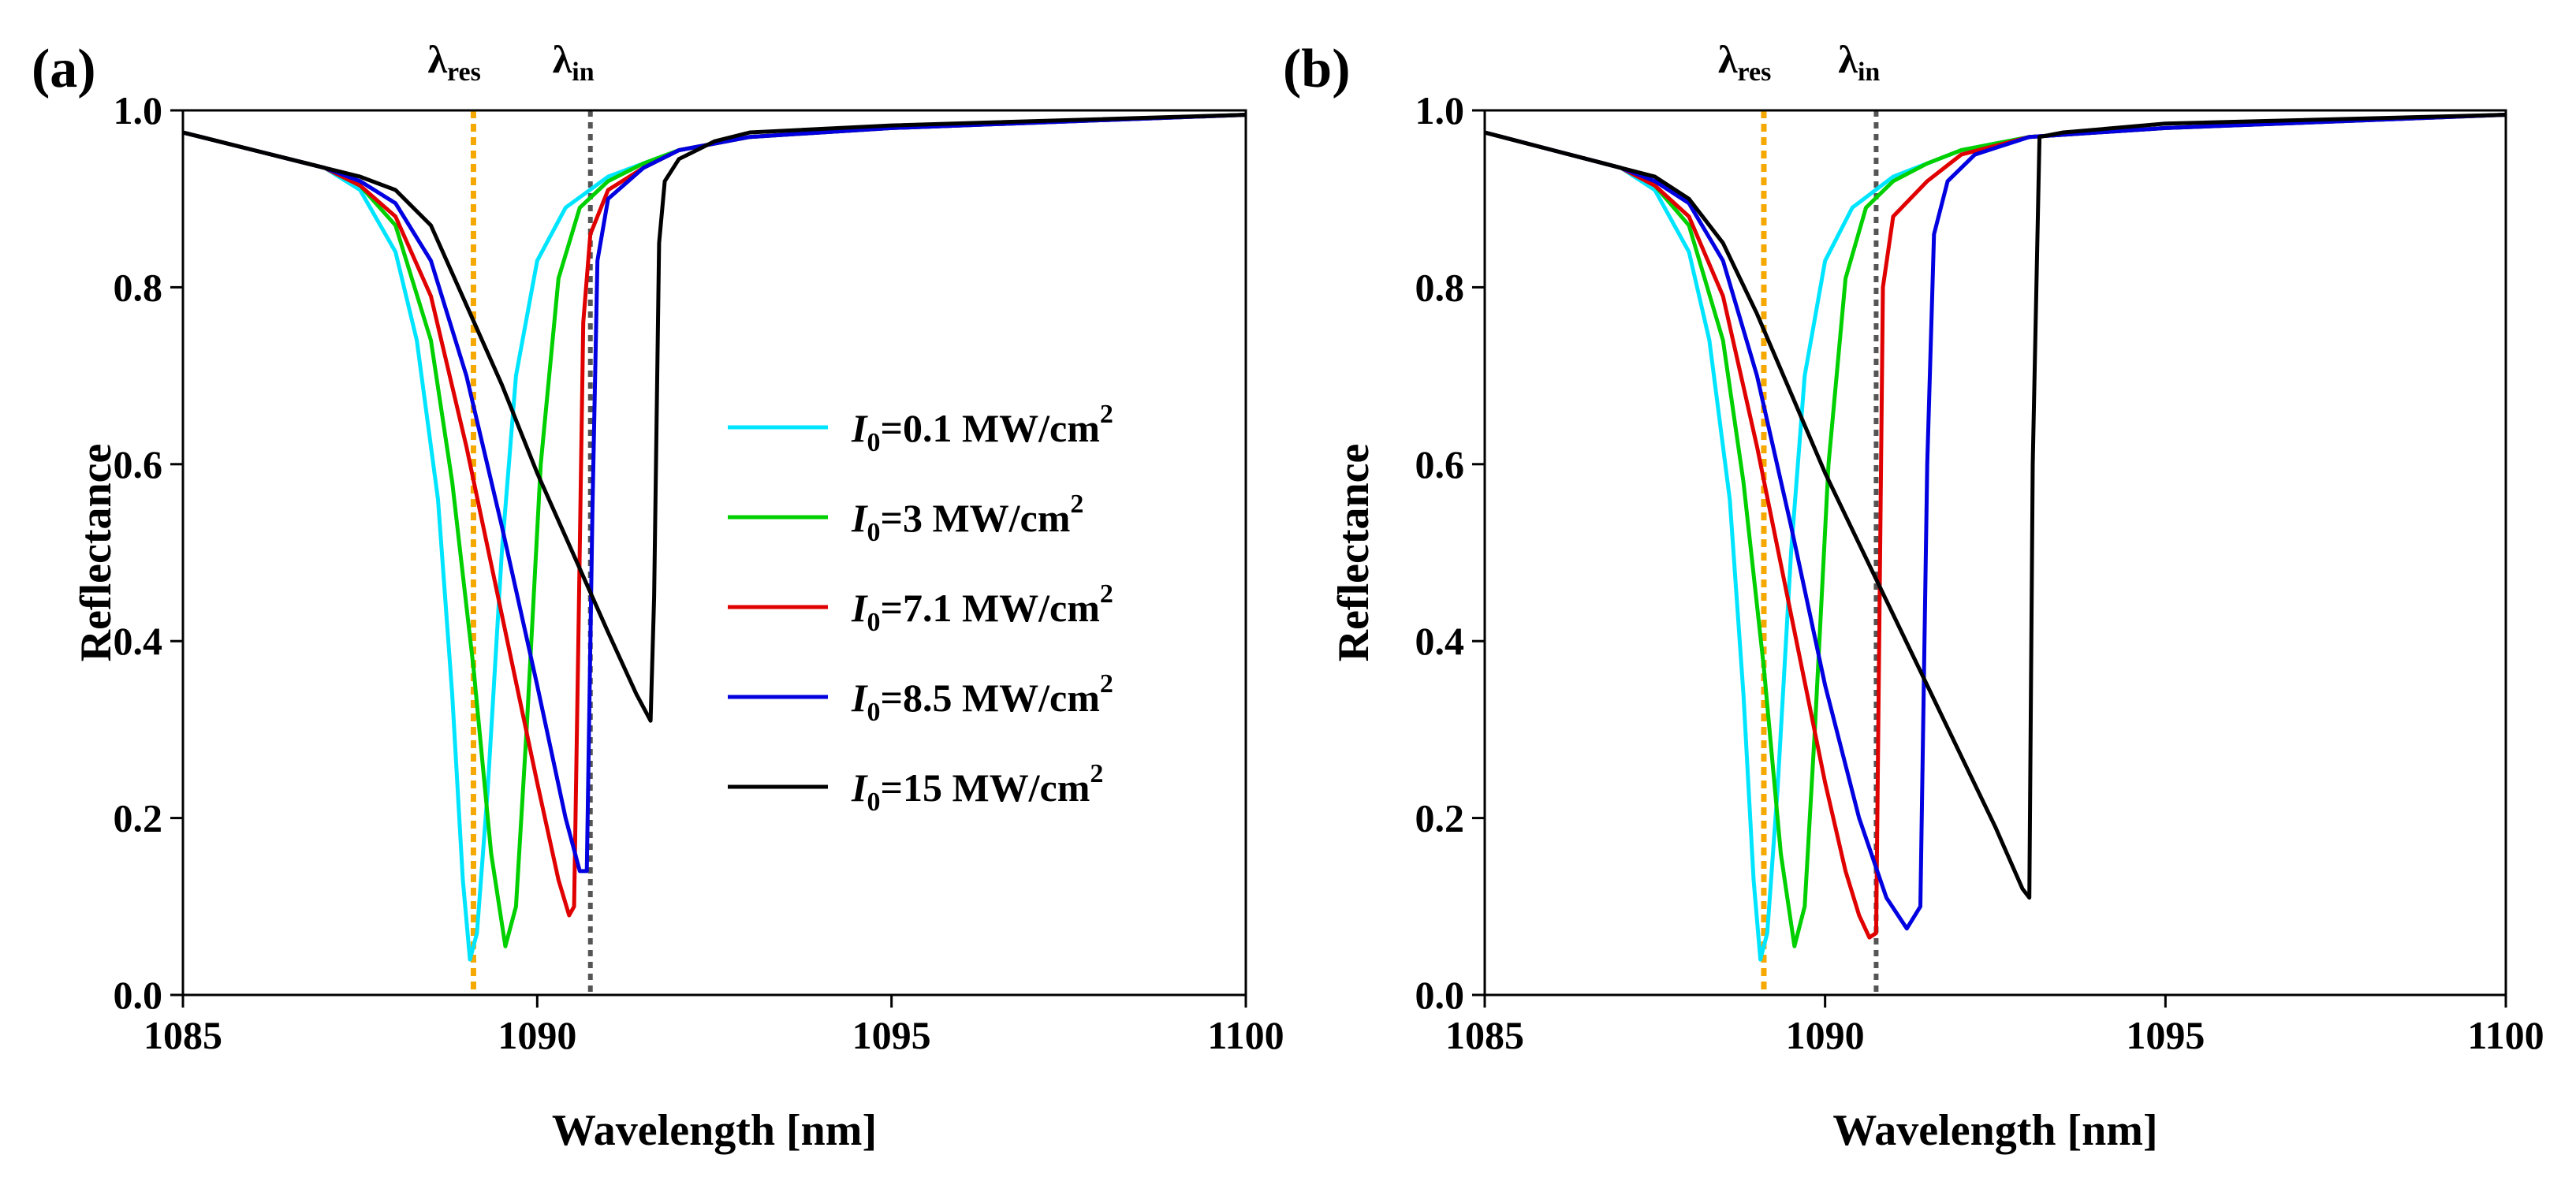  Describe the element at coordinates (1317, 69) in the screenshot. I see `panel-label: (b)` at that location.